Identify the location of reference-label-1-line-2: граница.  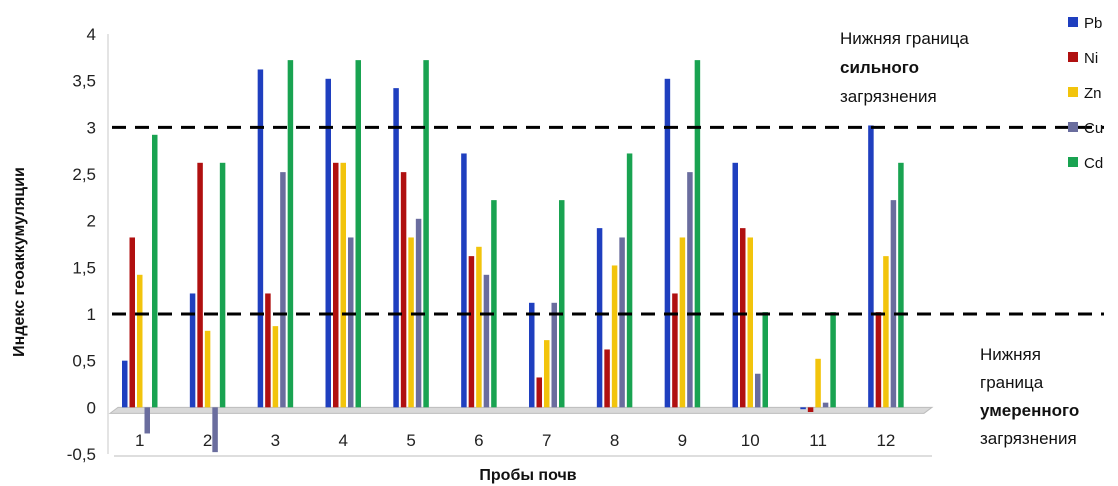
(1012, 382).